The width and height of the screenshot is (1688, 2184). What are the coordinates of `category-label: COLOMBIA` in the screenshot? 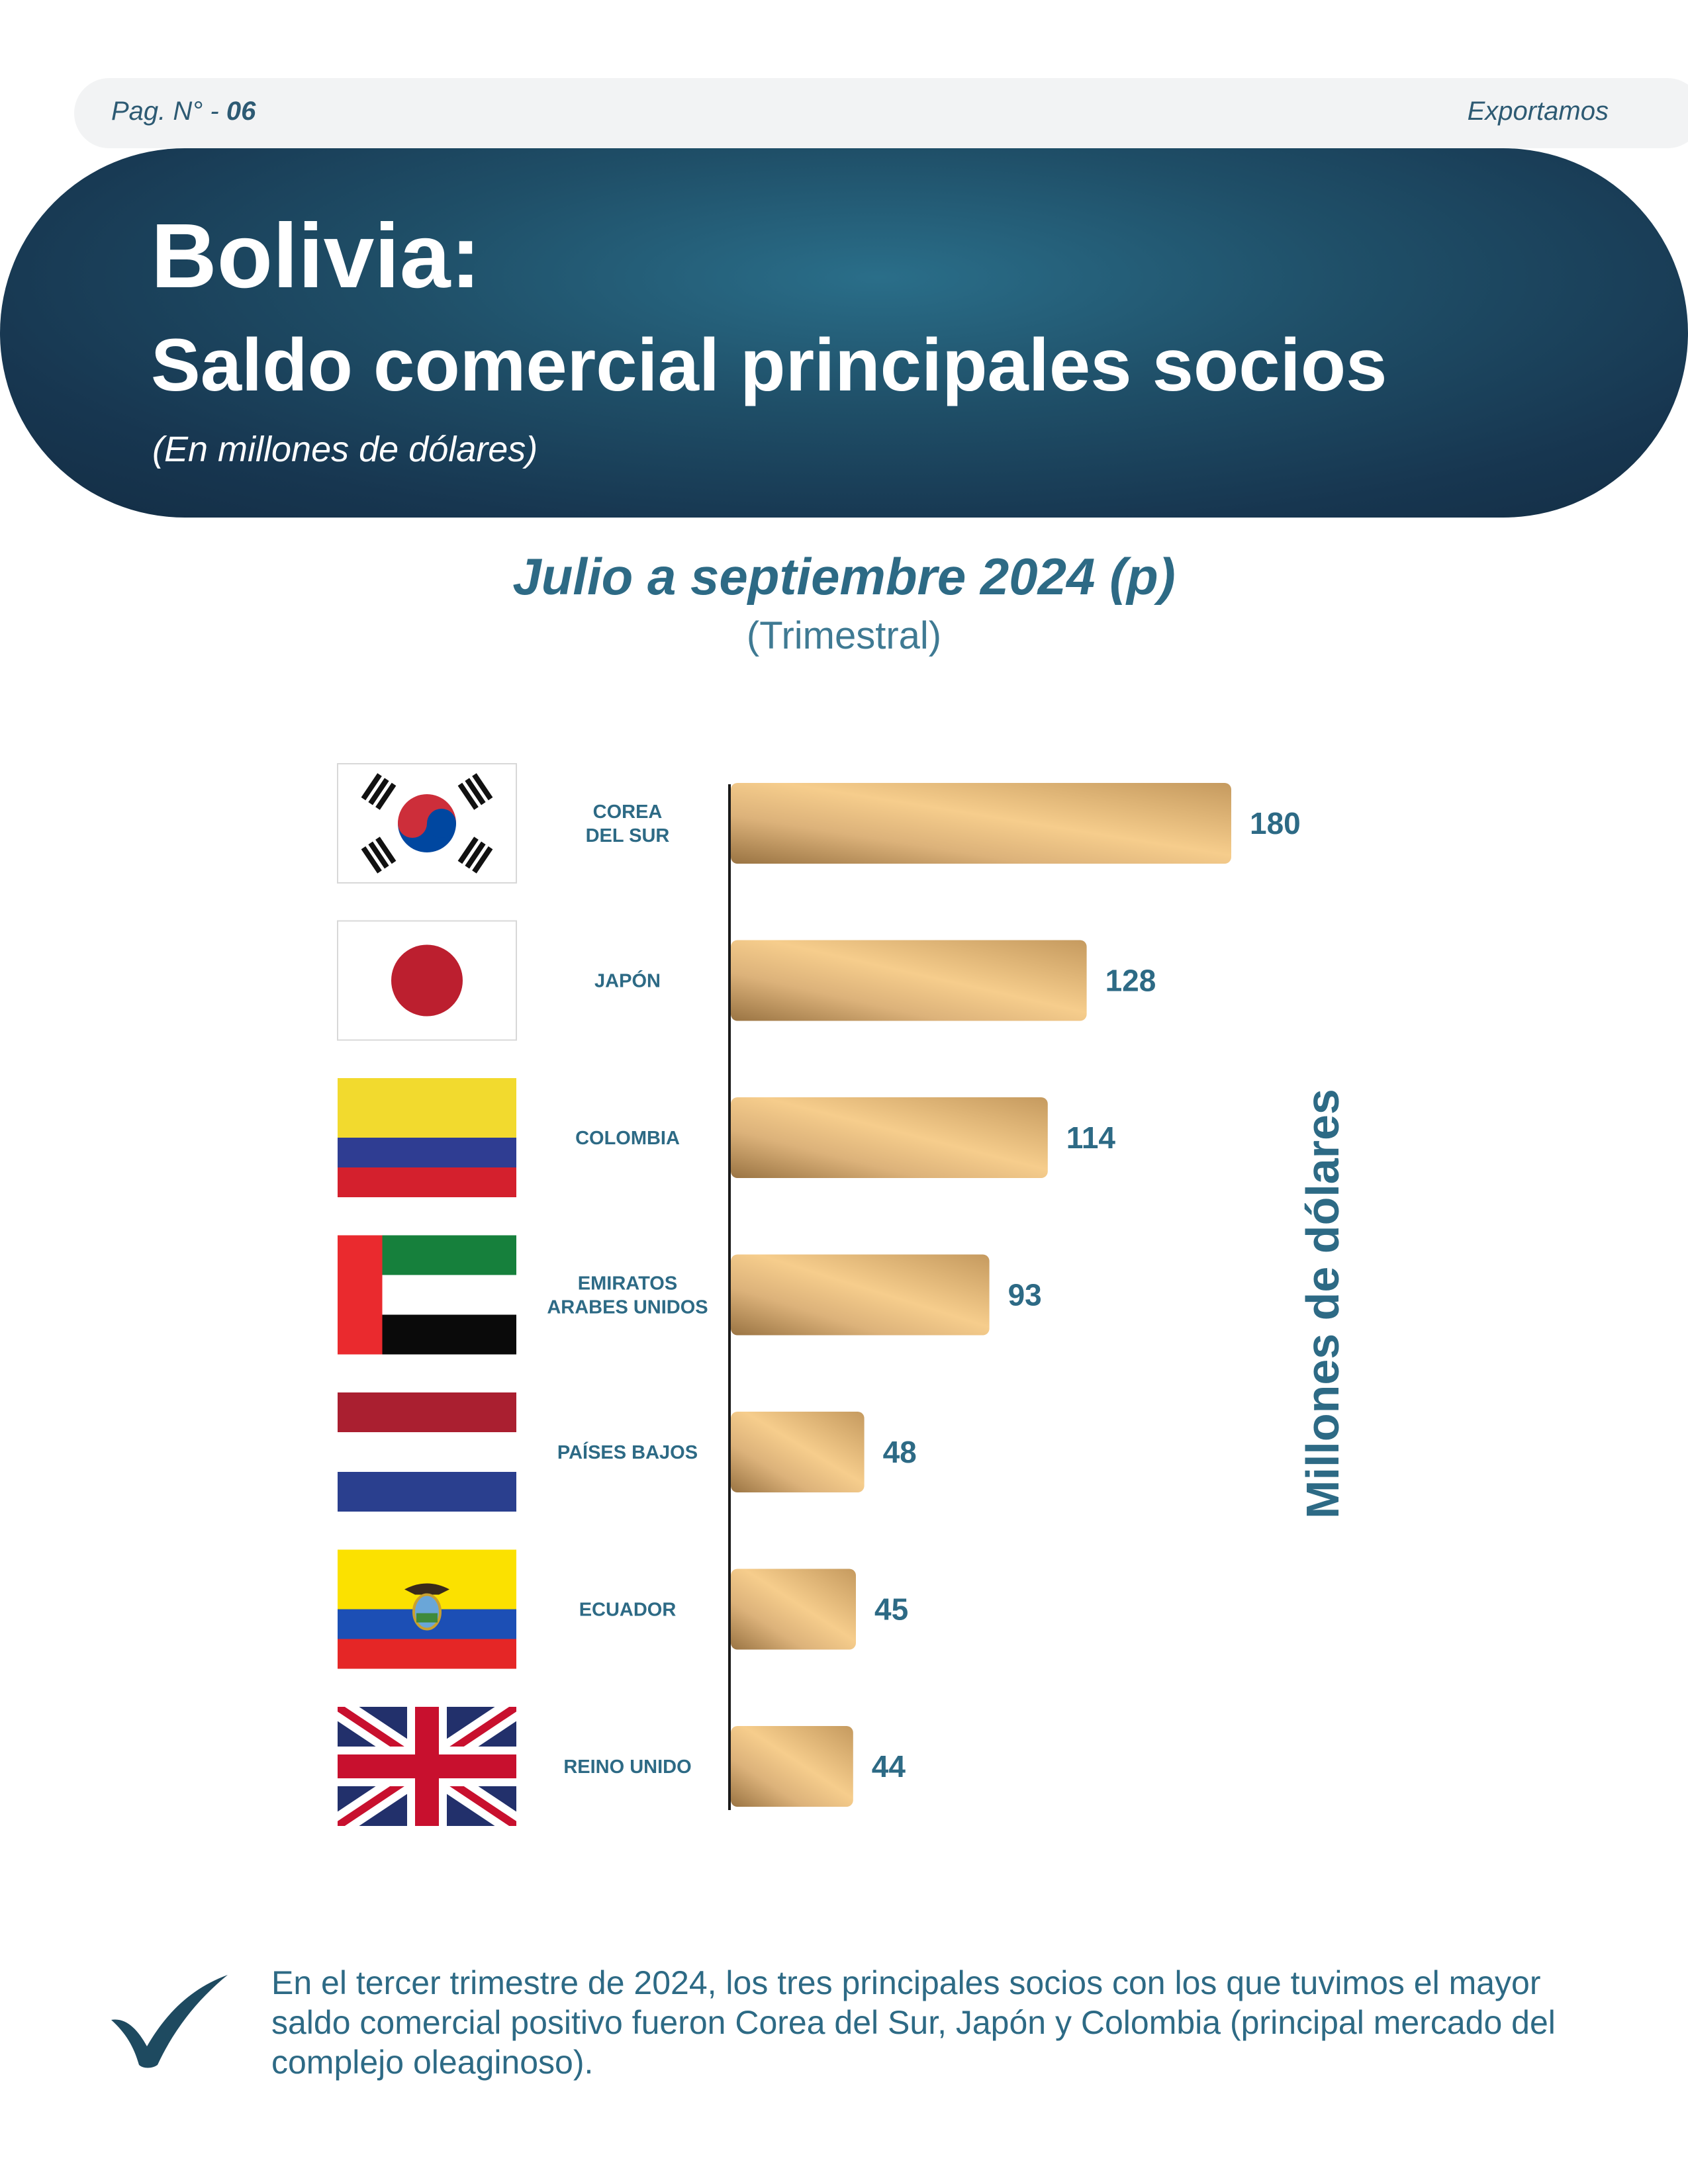 It's located at (627, 1139).